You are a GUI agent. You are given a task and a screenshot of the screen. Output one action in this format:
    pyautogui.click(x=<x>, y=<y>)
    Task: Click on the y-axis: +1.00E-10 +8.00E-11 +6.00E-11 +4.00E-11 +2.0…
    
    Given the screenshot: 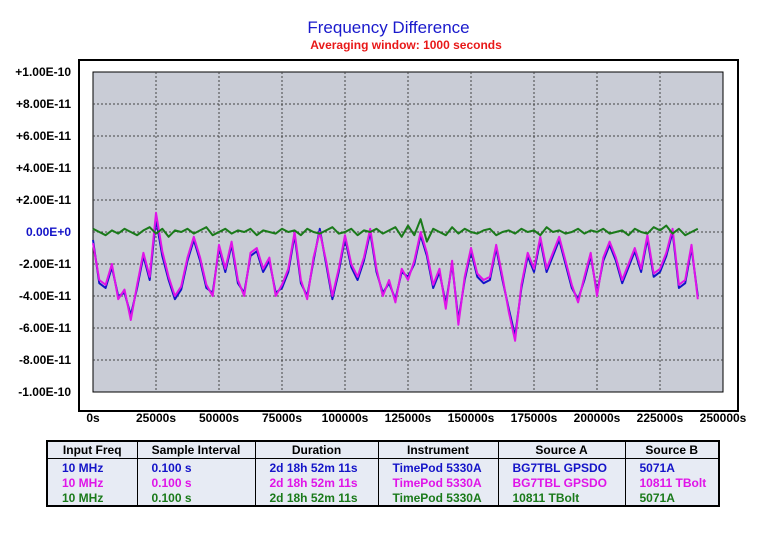 What is the action you would take?
    pyautogui.click(x=43, y=232)
    